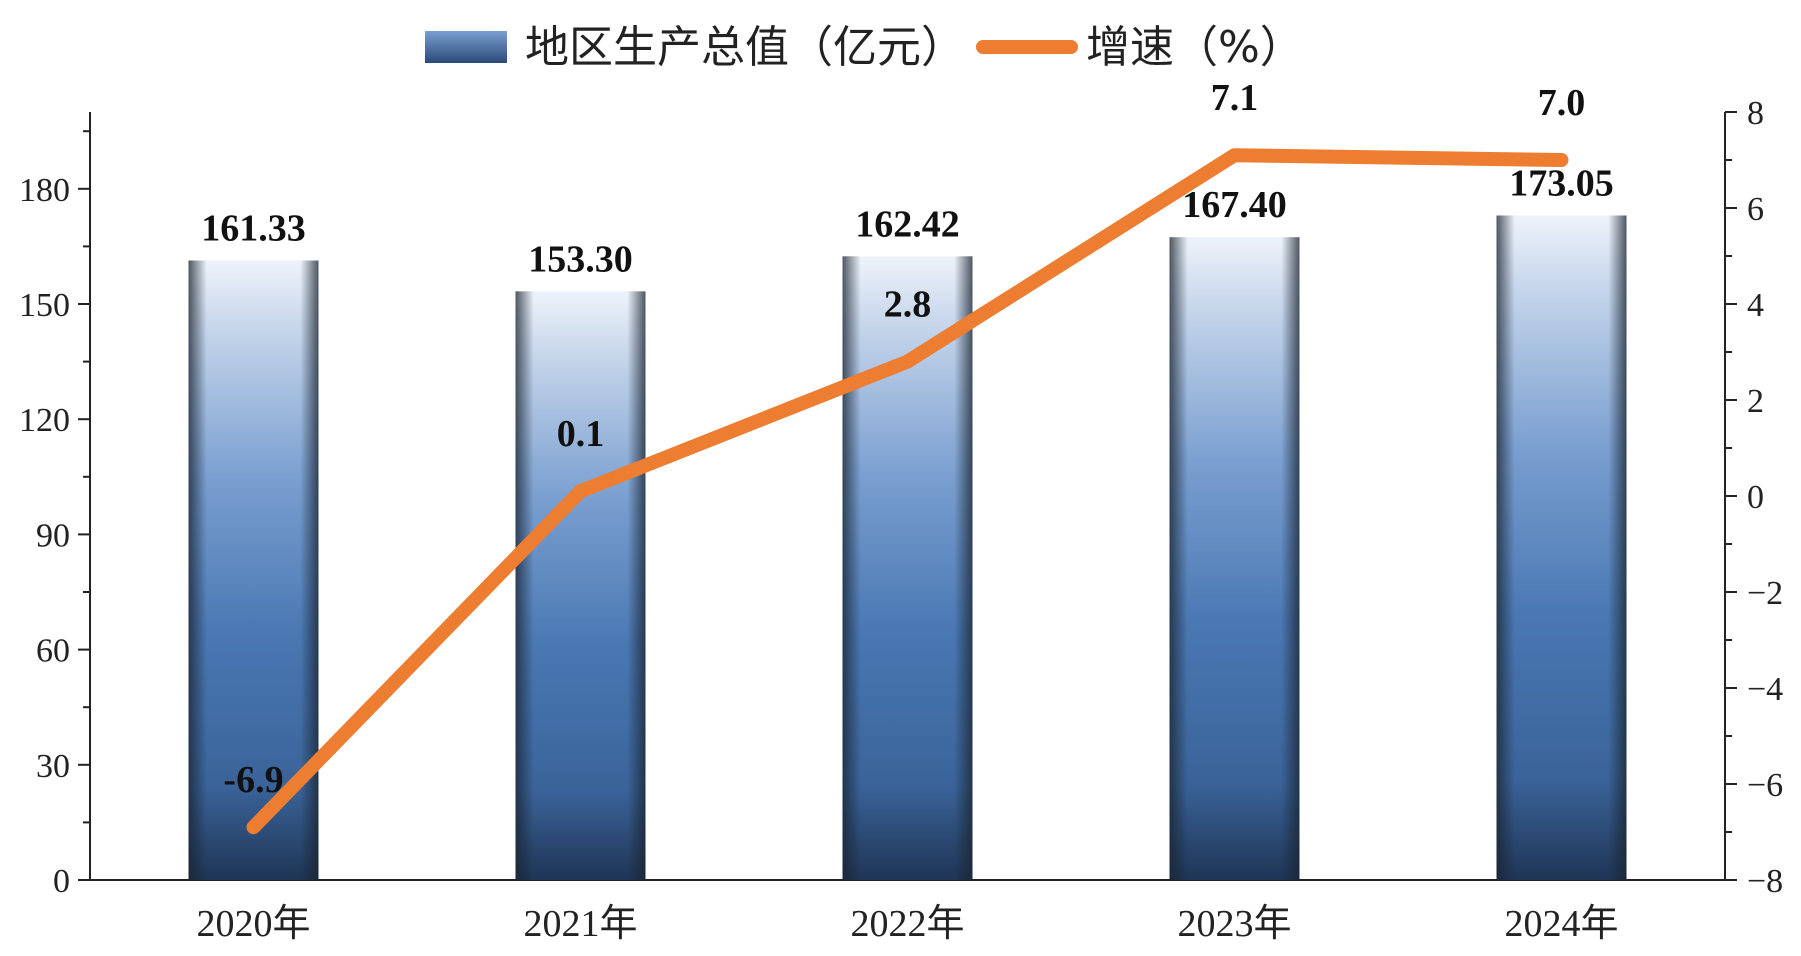 This screenshot has height=956, width=1801. I want to click on right-tick-label: −2, so click(1765, 593).